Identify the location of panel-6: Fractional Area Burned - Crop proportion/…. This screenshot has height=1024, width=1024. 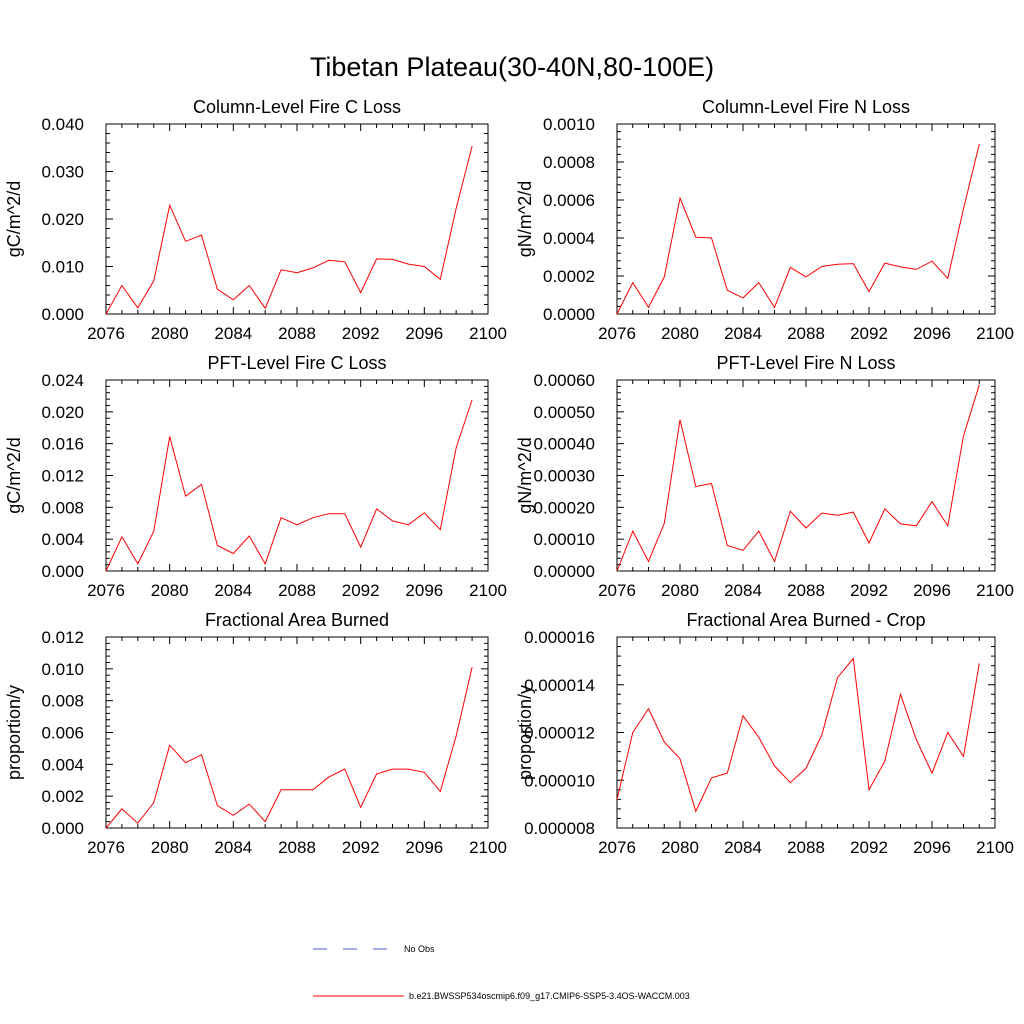
(764, 733).